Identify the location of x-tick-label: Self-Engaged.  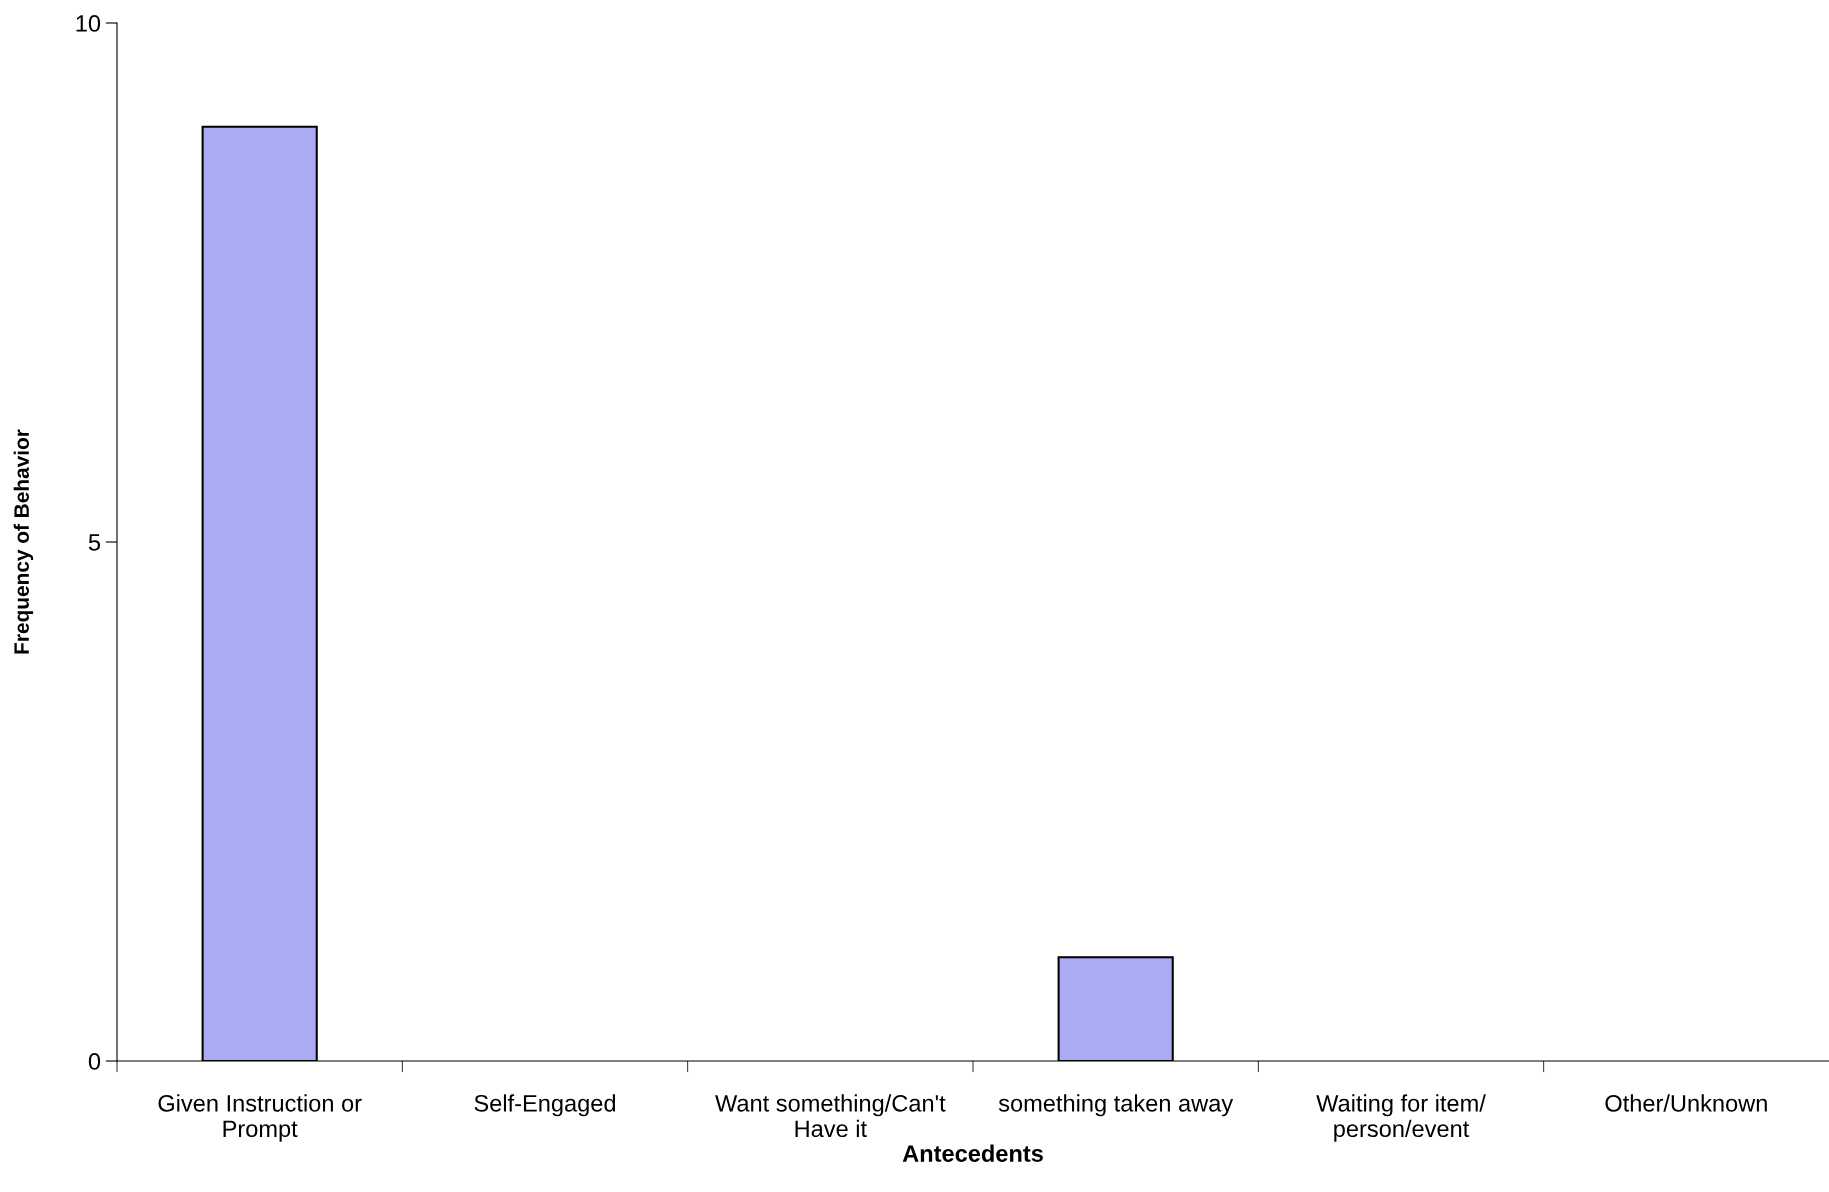
(545, 1105).